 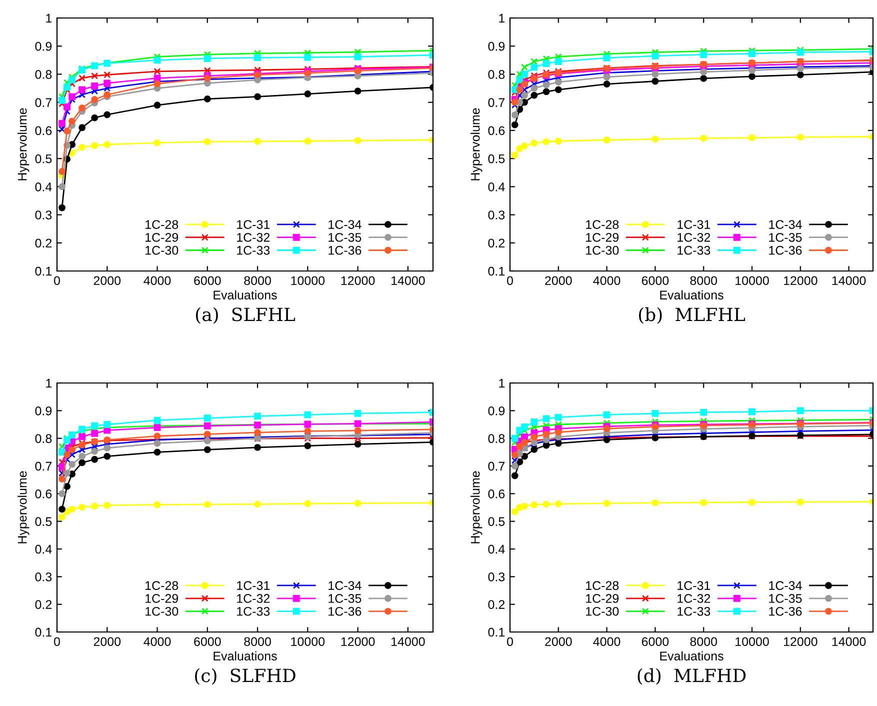 What do you see at coordinates (691, 315) in the screenshot?
I see `text: (b) MLFHL` at bounding box center [691, 315].